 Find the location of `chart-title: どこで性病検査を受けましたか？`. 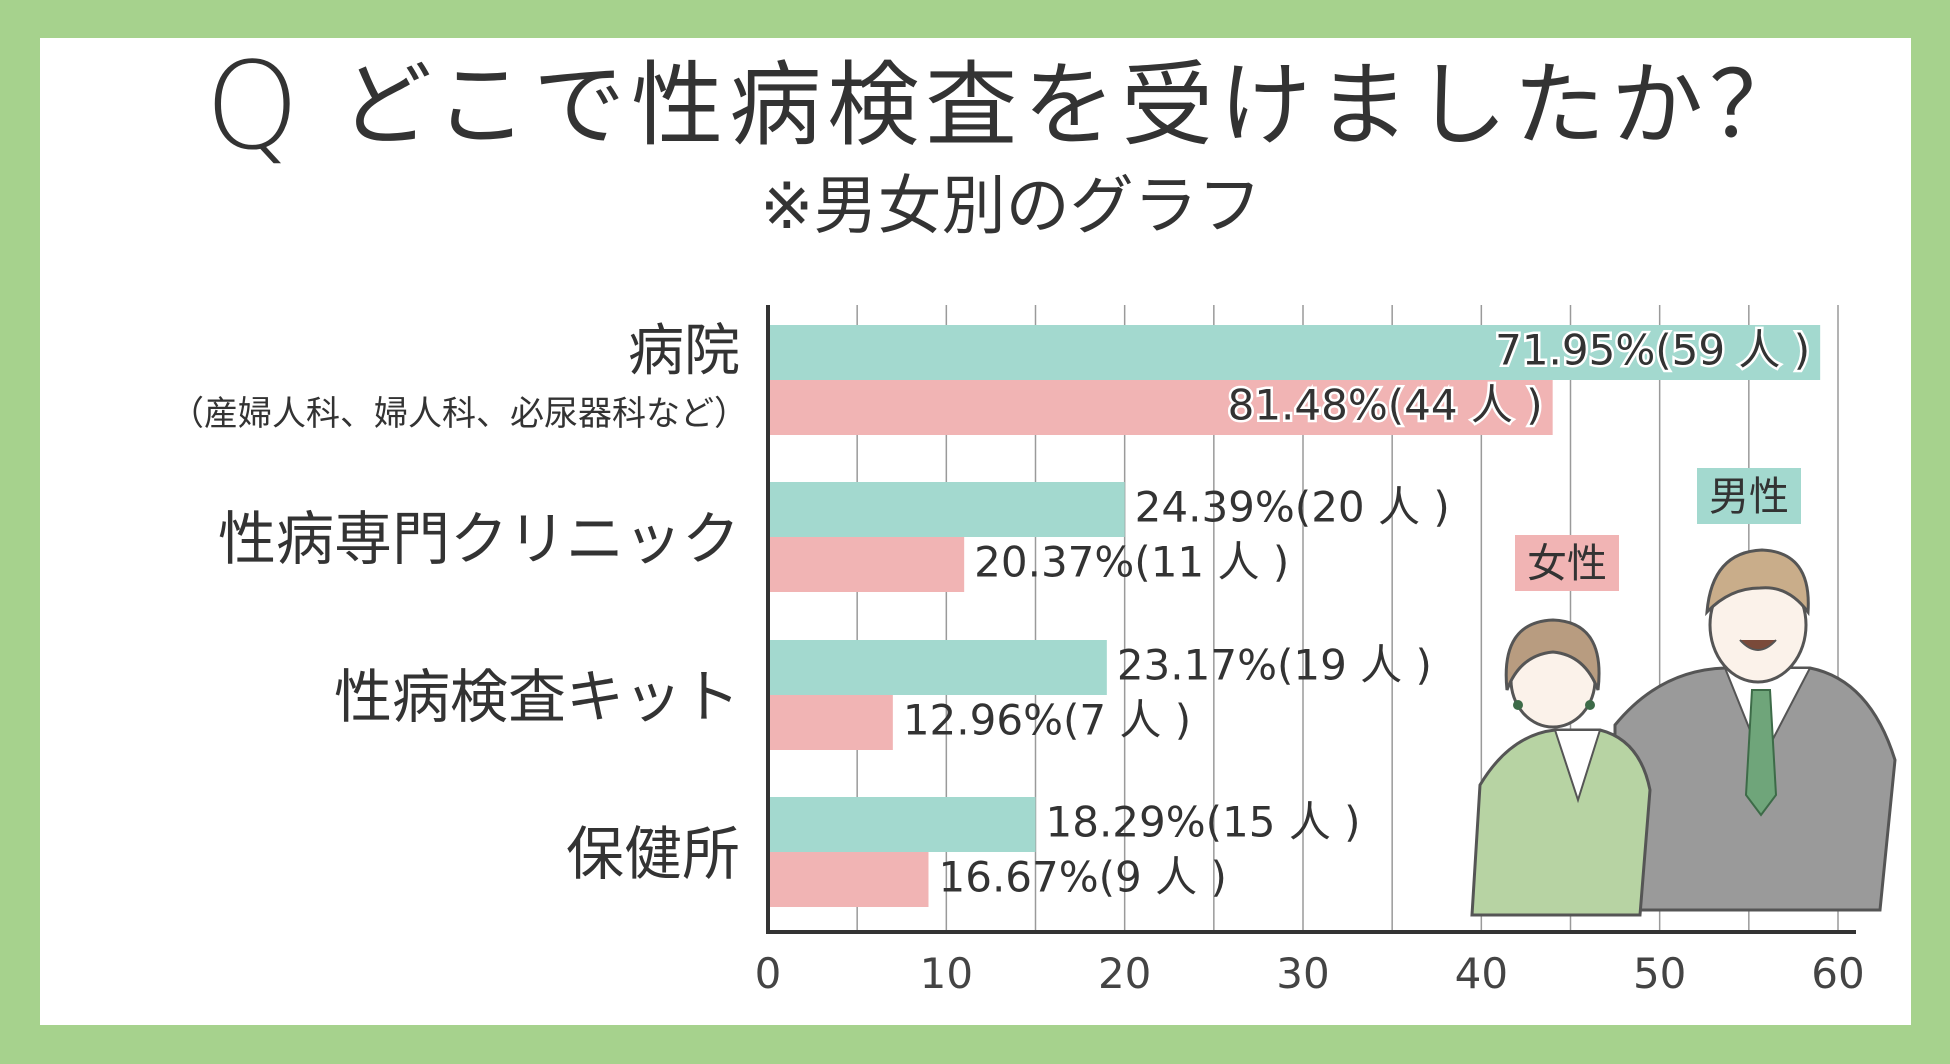

chart-title: どこで性病検査を受けましたか？ is located at coordinates (1074, 105).